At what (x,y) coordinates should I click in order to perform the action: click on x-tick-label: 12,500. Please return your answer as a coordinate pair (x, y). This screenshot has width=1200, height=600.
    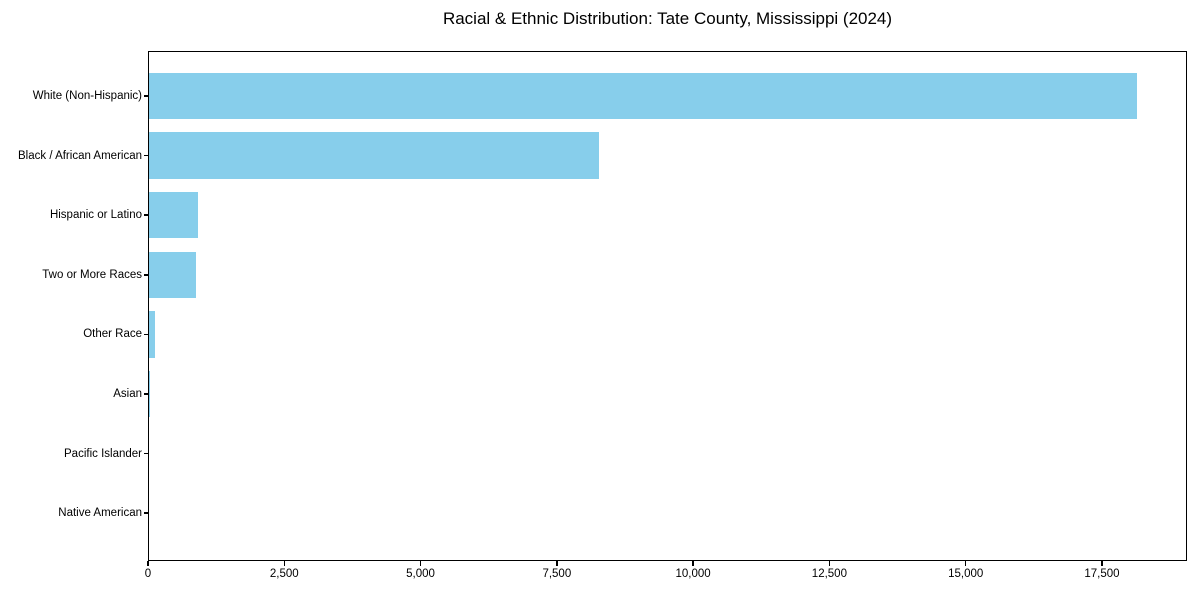
    Looking at the image, I should click on (829, 574).